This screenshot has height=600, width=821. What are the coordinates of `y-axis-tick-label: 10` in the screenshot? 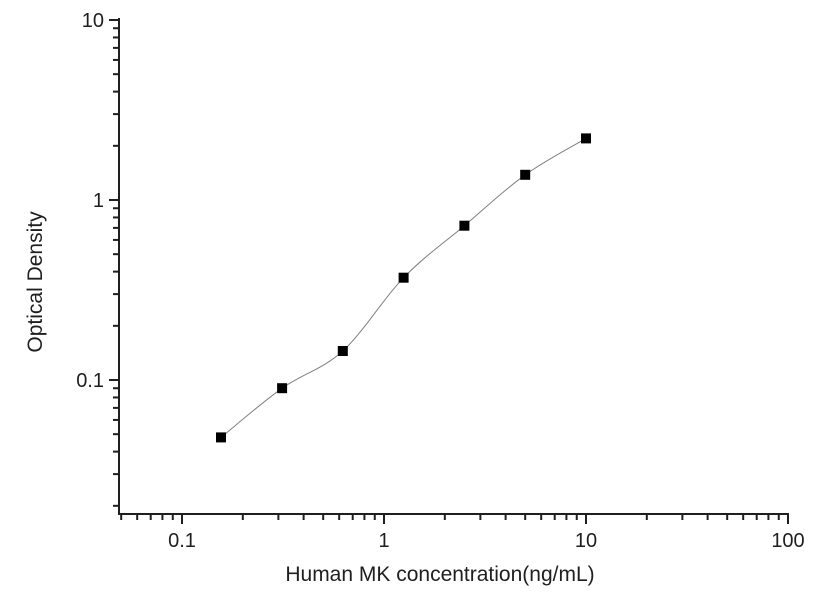 It's located at (93, 21).